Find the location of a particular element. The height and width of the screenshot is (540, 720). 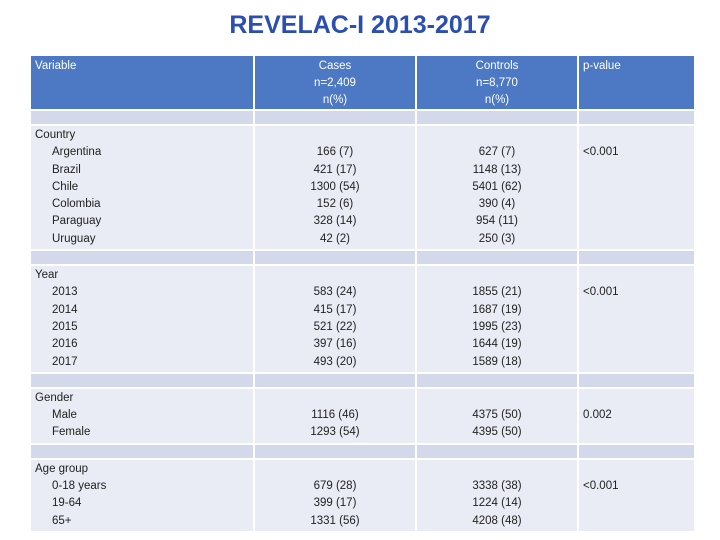

category-label: 19-64 is located at coordinates (67, 503).